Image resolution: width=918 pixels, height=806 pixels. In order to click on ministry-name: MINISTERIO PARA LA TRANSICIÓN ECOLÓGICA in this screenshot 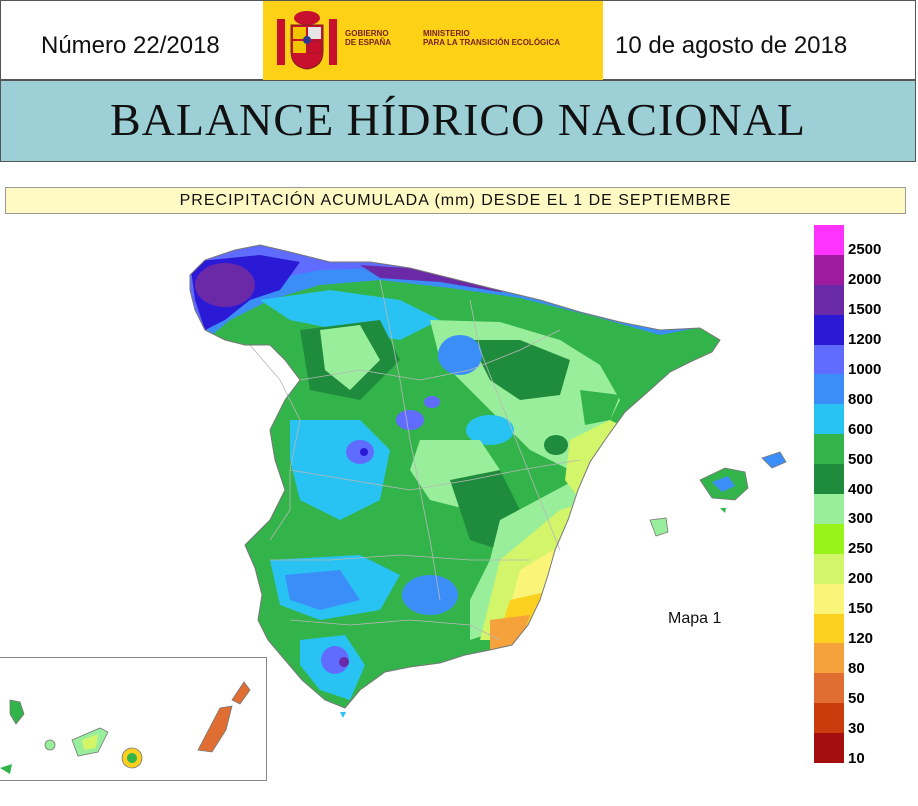, I will do `click(492, 38)`.